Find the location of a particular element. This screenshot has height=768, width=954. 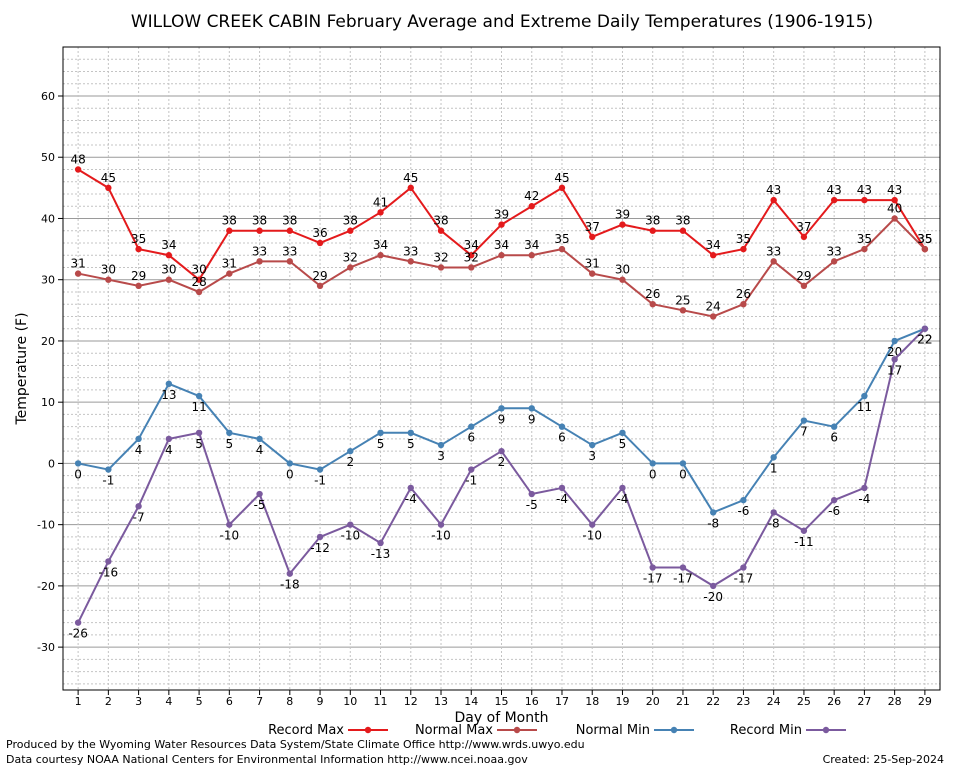

data-label: 43 is located at coordinates (864, 190).